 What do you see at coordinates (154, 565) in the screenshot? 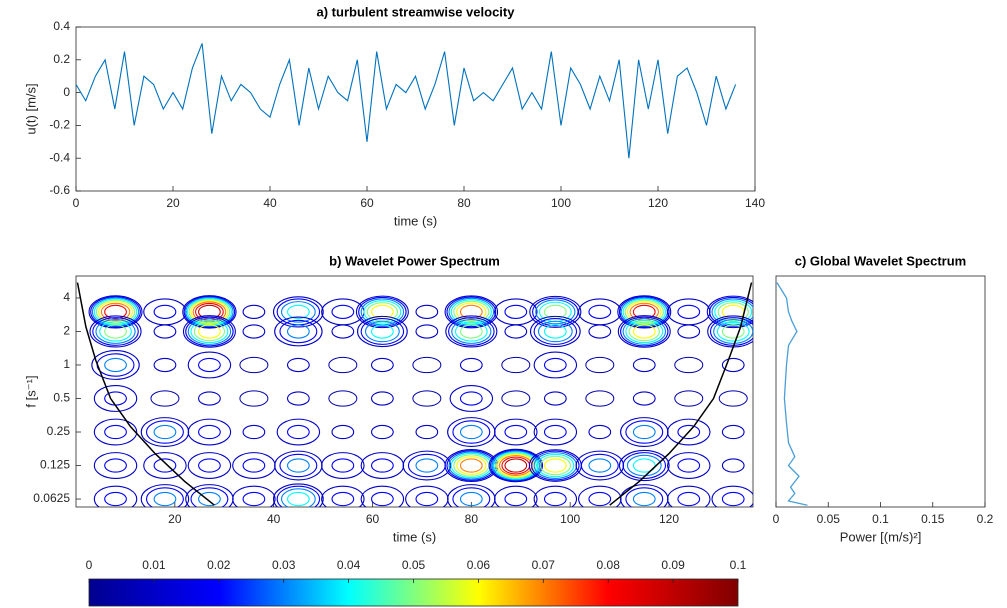
I see `colorbar-tick-label: 0.01` at bounding box center [154, 565].